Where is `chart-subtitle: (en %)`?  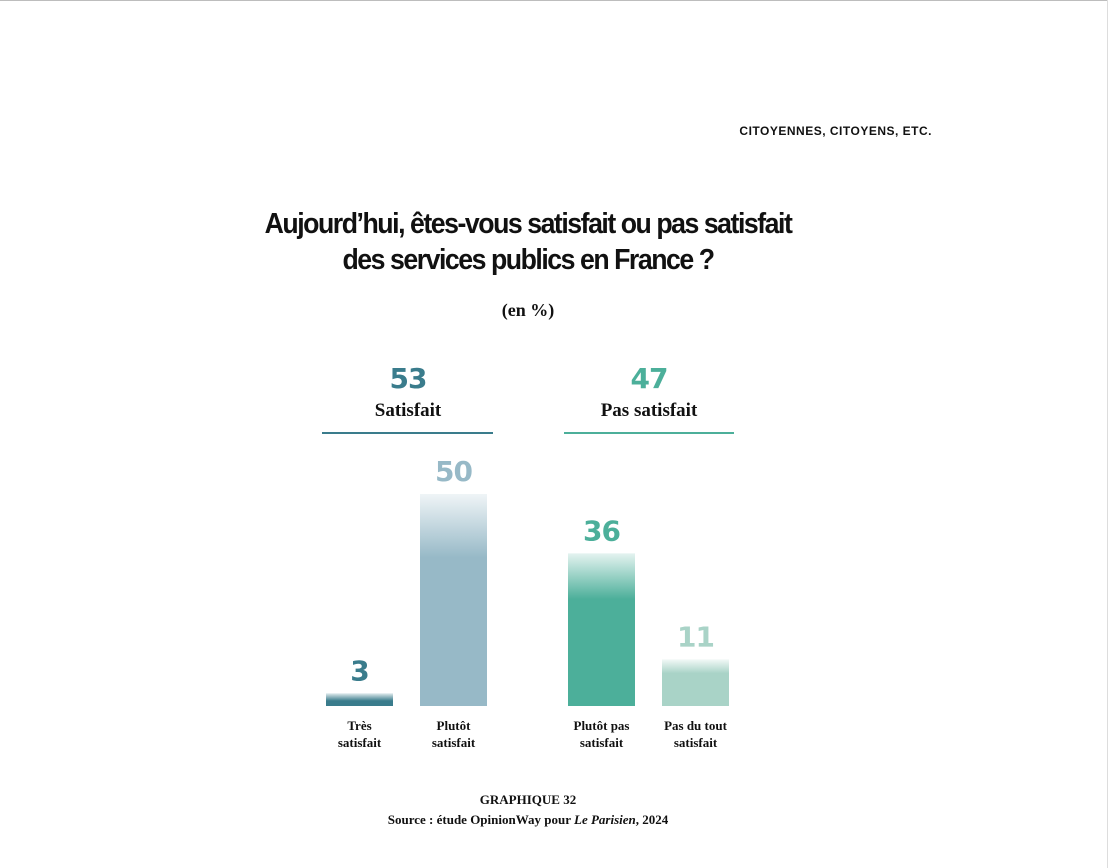
chart-subtitle: (en %) is located at coordinates (528, 310).